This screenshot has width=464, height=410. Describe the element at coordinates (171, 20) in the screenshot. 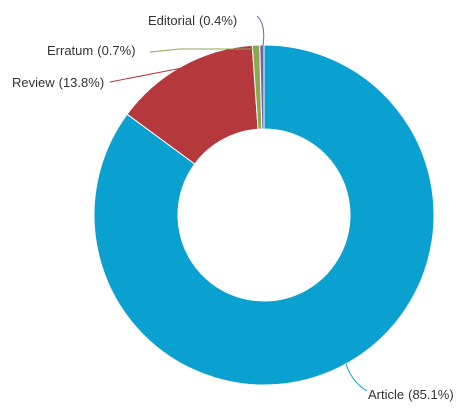

I see `label-name: Editorial` at that location.